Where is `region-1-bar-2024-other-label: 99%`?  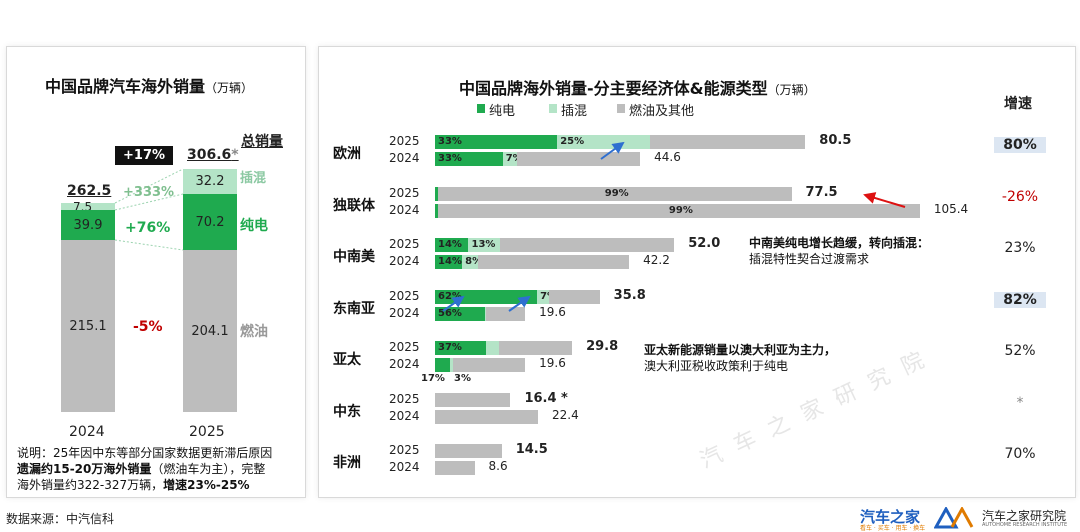
region-1-bar-2024-other-label: 99% is located at coordinates (680, 210).